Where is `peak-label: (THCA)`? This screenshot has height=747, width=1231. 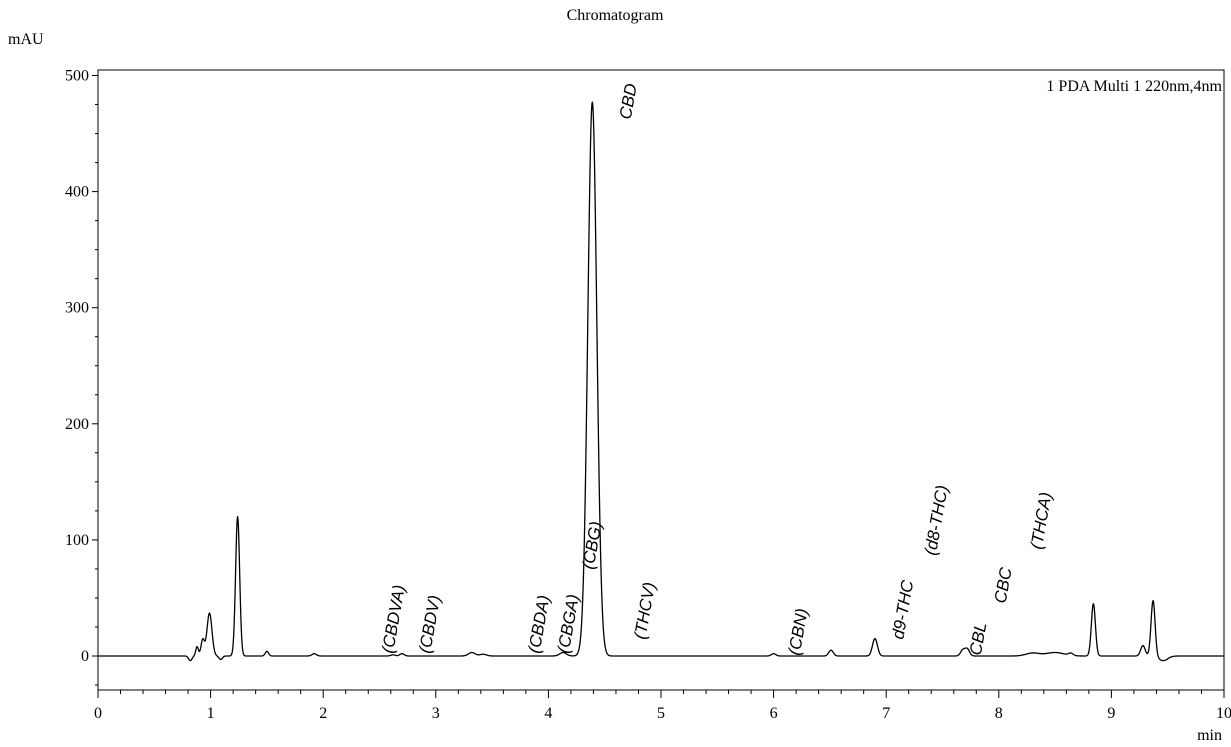 peak-label: (THCA) is located at coordinates (1041, 521).